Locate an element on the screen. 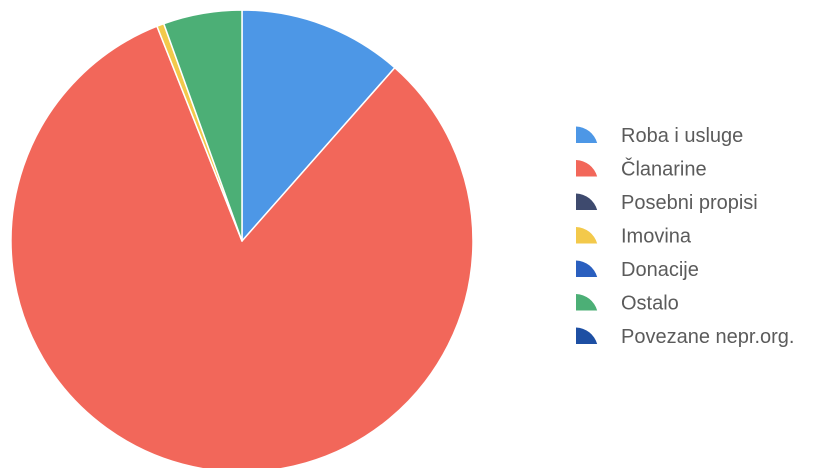 Image resolution: width=826 pixels, height=468 pixels. legend-label-4: Donacije is located at coordinates (660, 270).